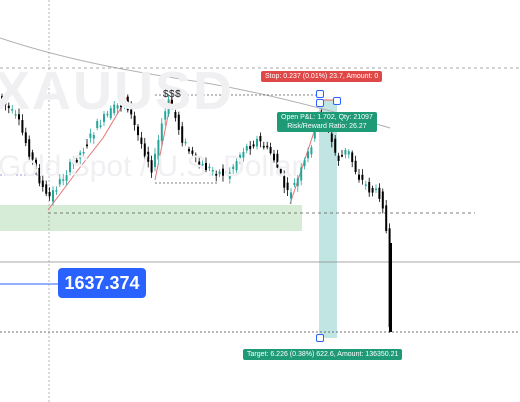 This screenshot has width=520, height=402. I want to click on position-target-handle, so click(320, 338).